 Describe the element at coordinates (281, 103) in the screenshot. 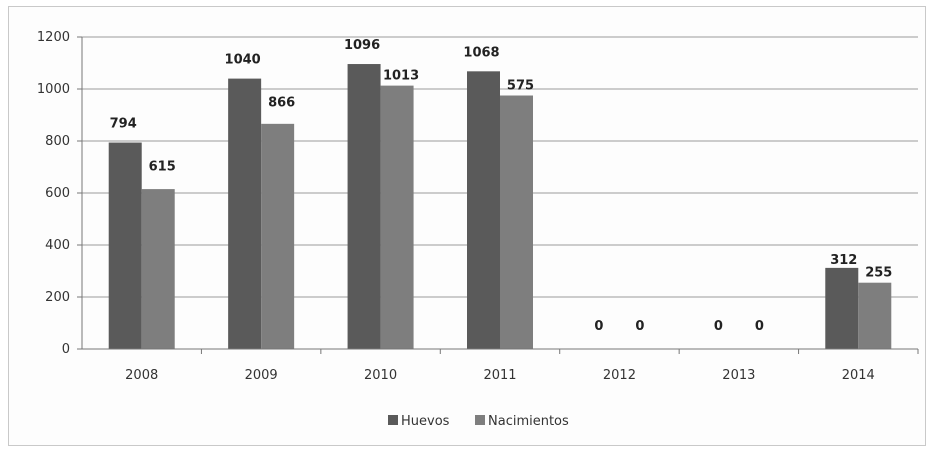

I see `data-label-nacimientos-2009: 866` at that location.